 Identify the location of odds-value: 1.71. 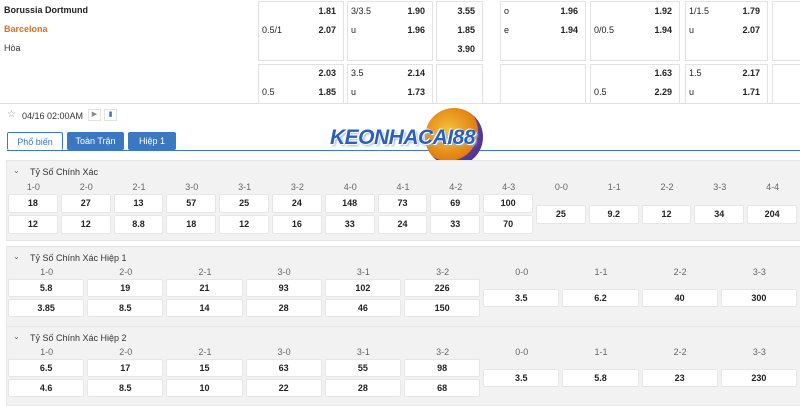
(751, 92).